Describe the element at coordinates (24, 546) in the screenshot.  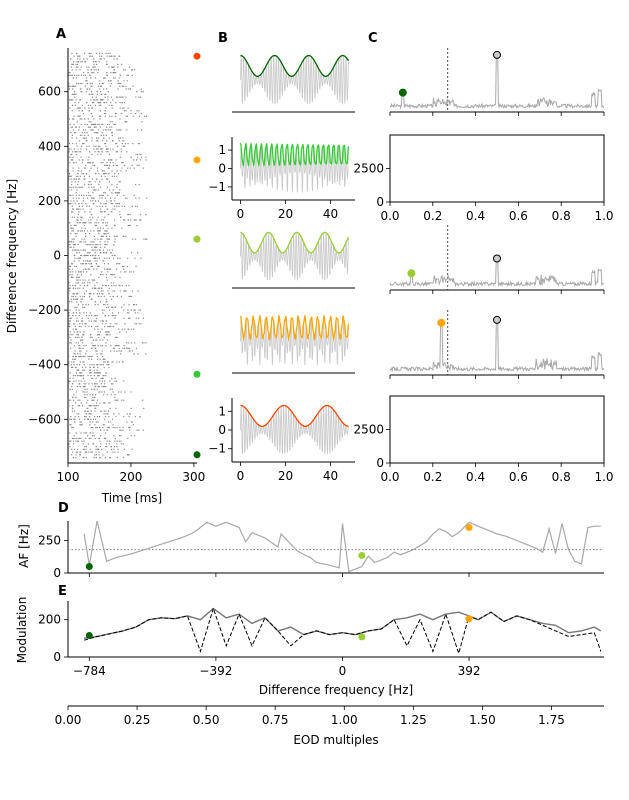
I see `panel-d-ylabel: AF [Hz]` at that location.